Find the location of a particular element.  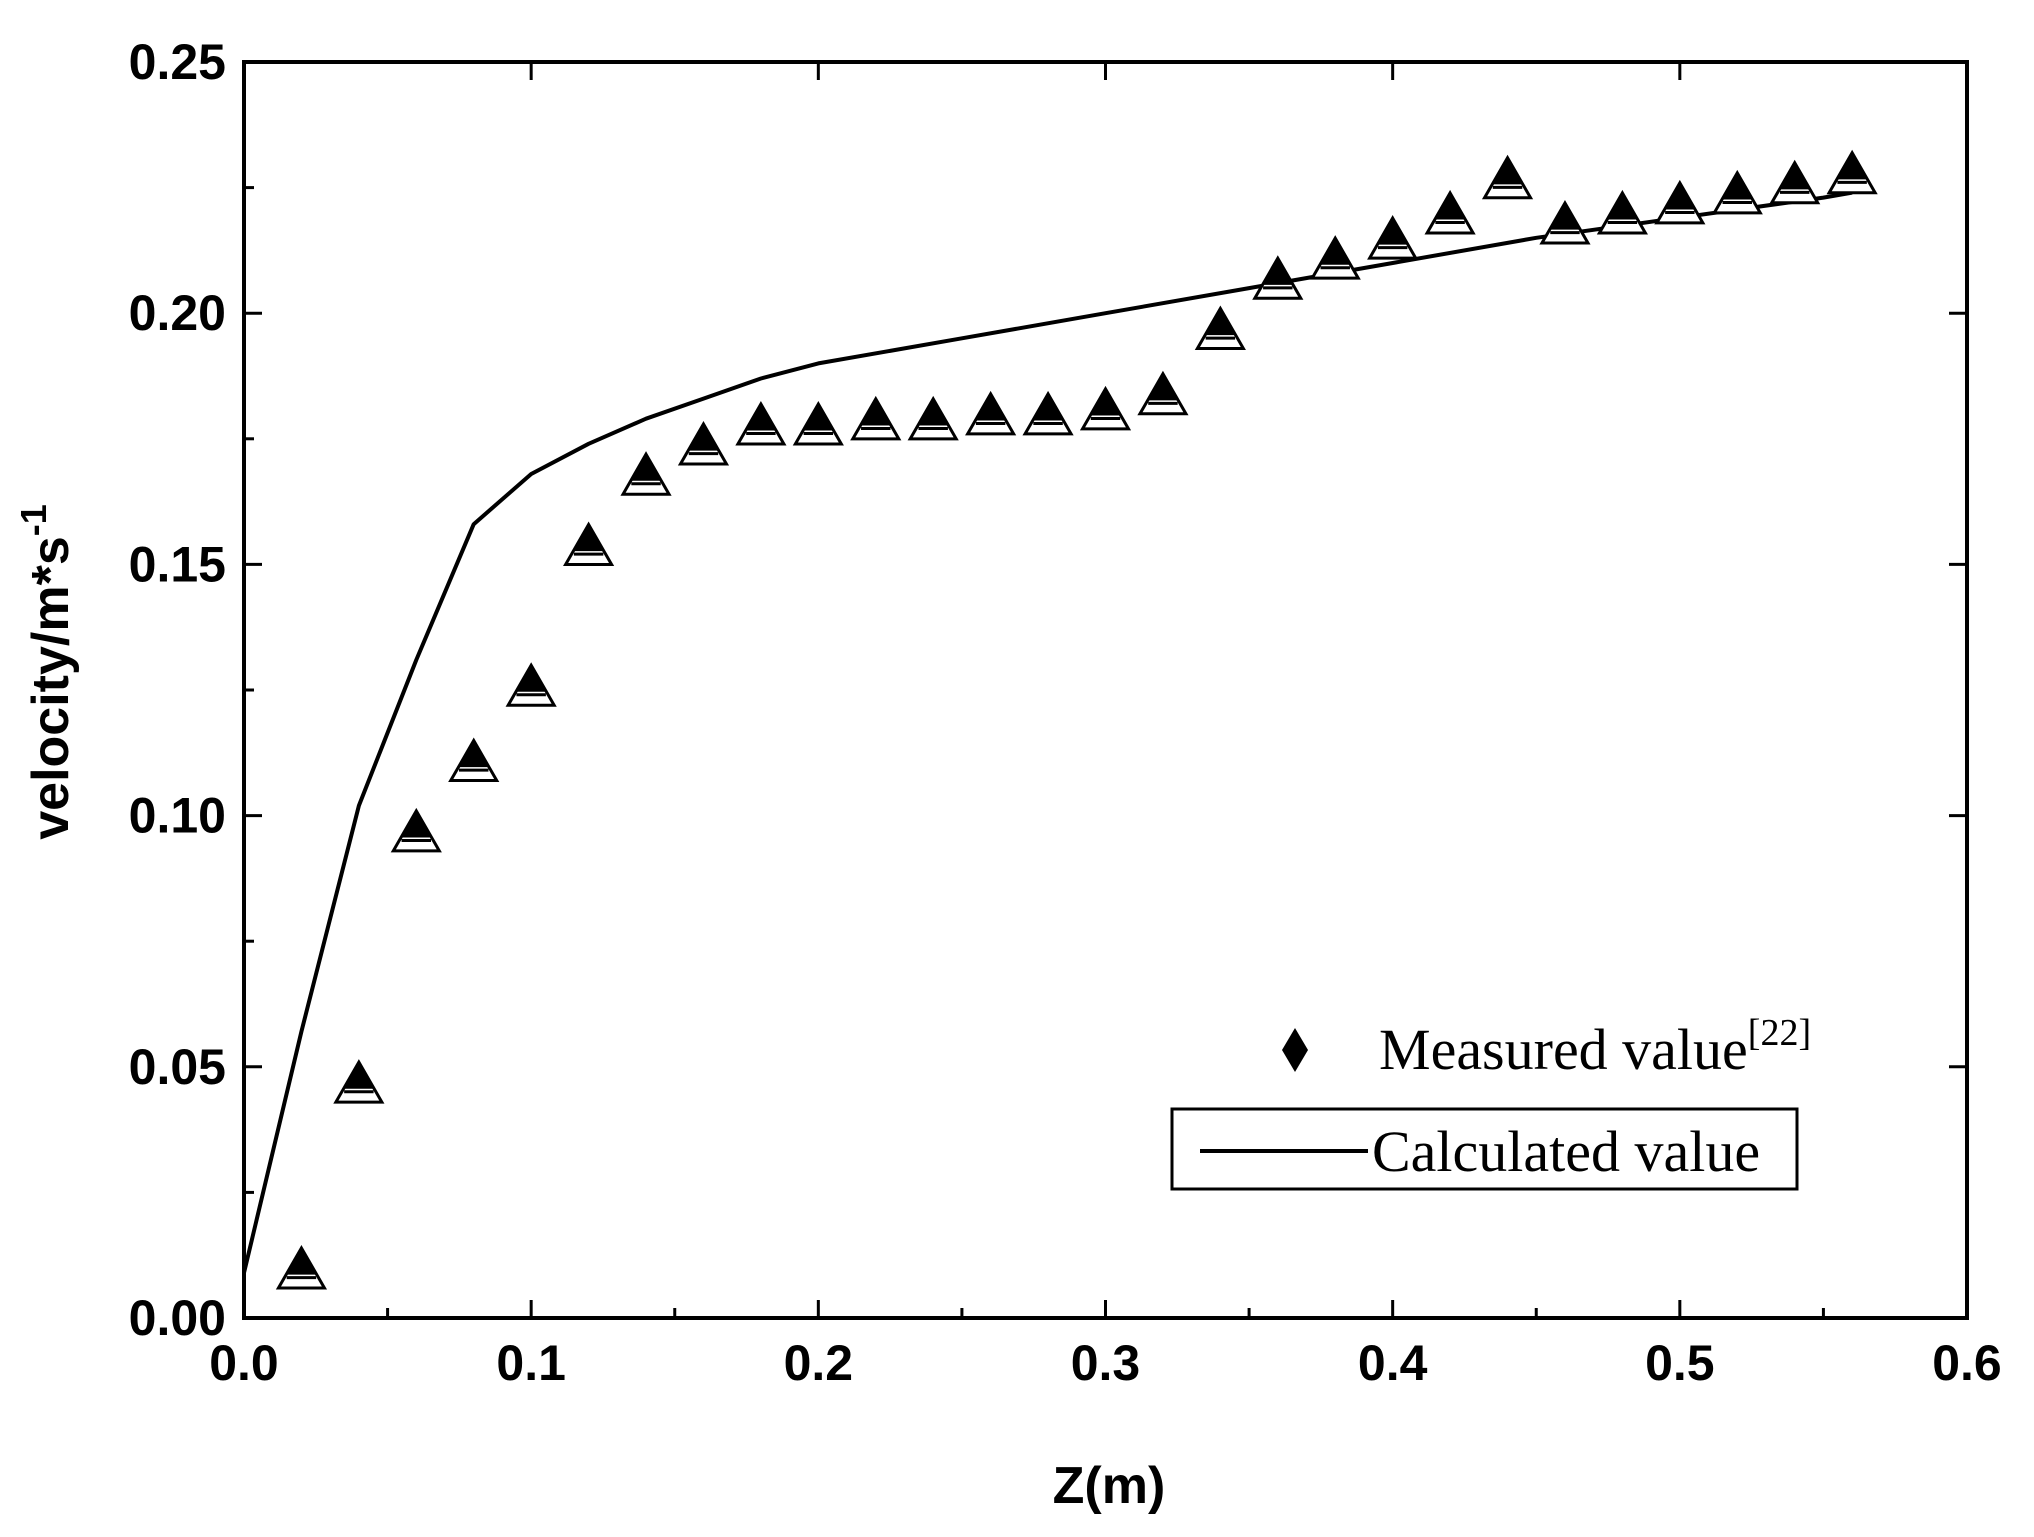

x-tick-label: 0.6 is located at coordinates (1967, 1363).